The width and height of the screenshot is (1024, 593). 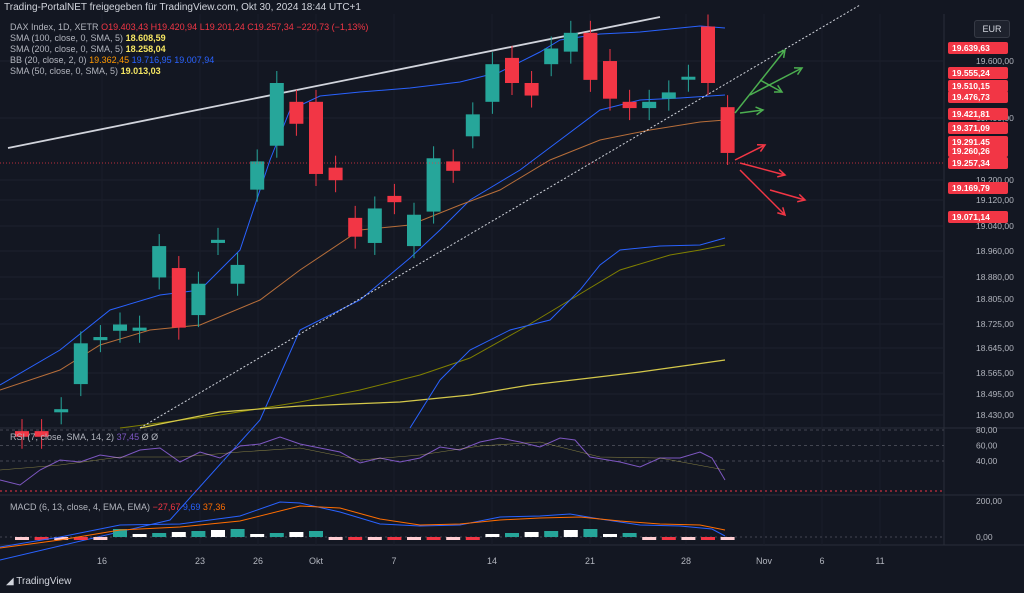 What do you see at coordinates (995, 394) in the screenshot?
I see `y-tick-label: 18.495,00` at bounding box center [995, 394].